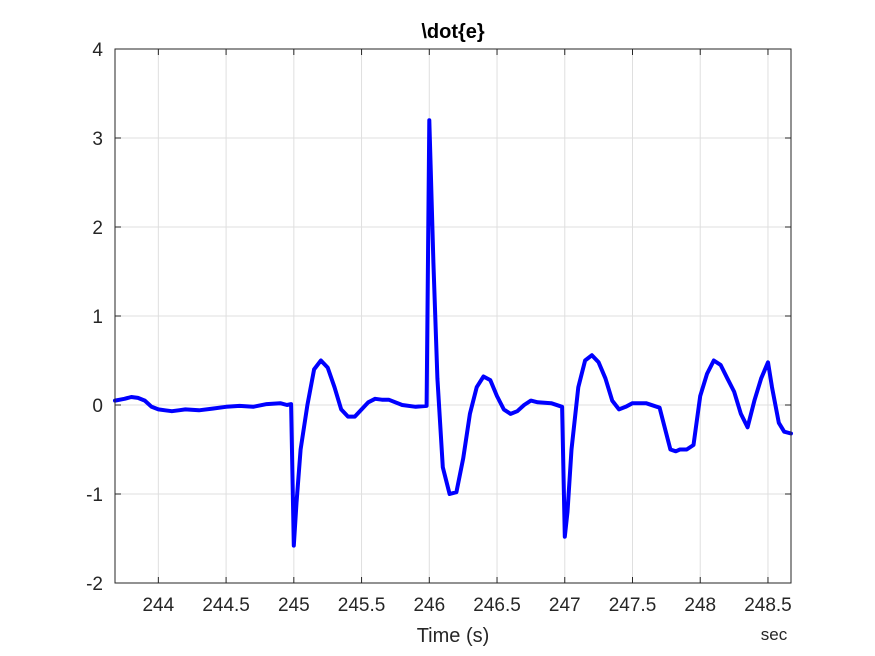  What do you see at coordinates (453, 636) in the screenshot?
I see `x-axis-title: Time (s)` at bounding box center [453, 636].